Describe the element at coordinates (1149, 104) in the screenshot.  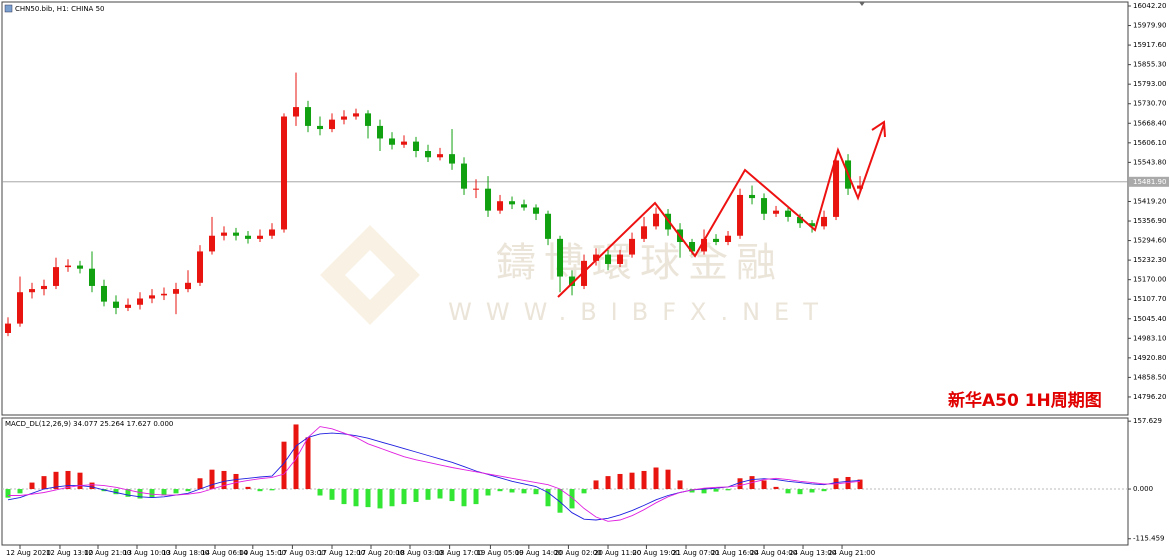
I see `y-tick-label: 15730.70` at that location.